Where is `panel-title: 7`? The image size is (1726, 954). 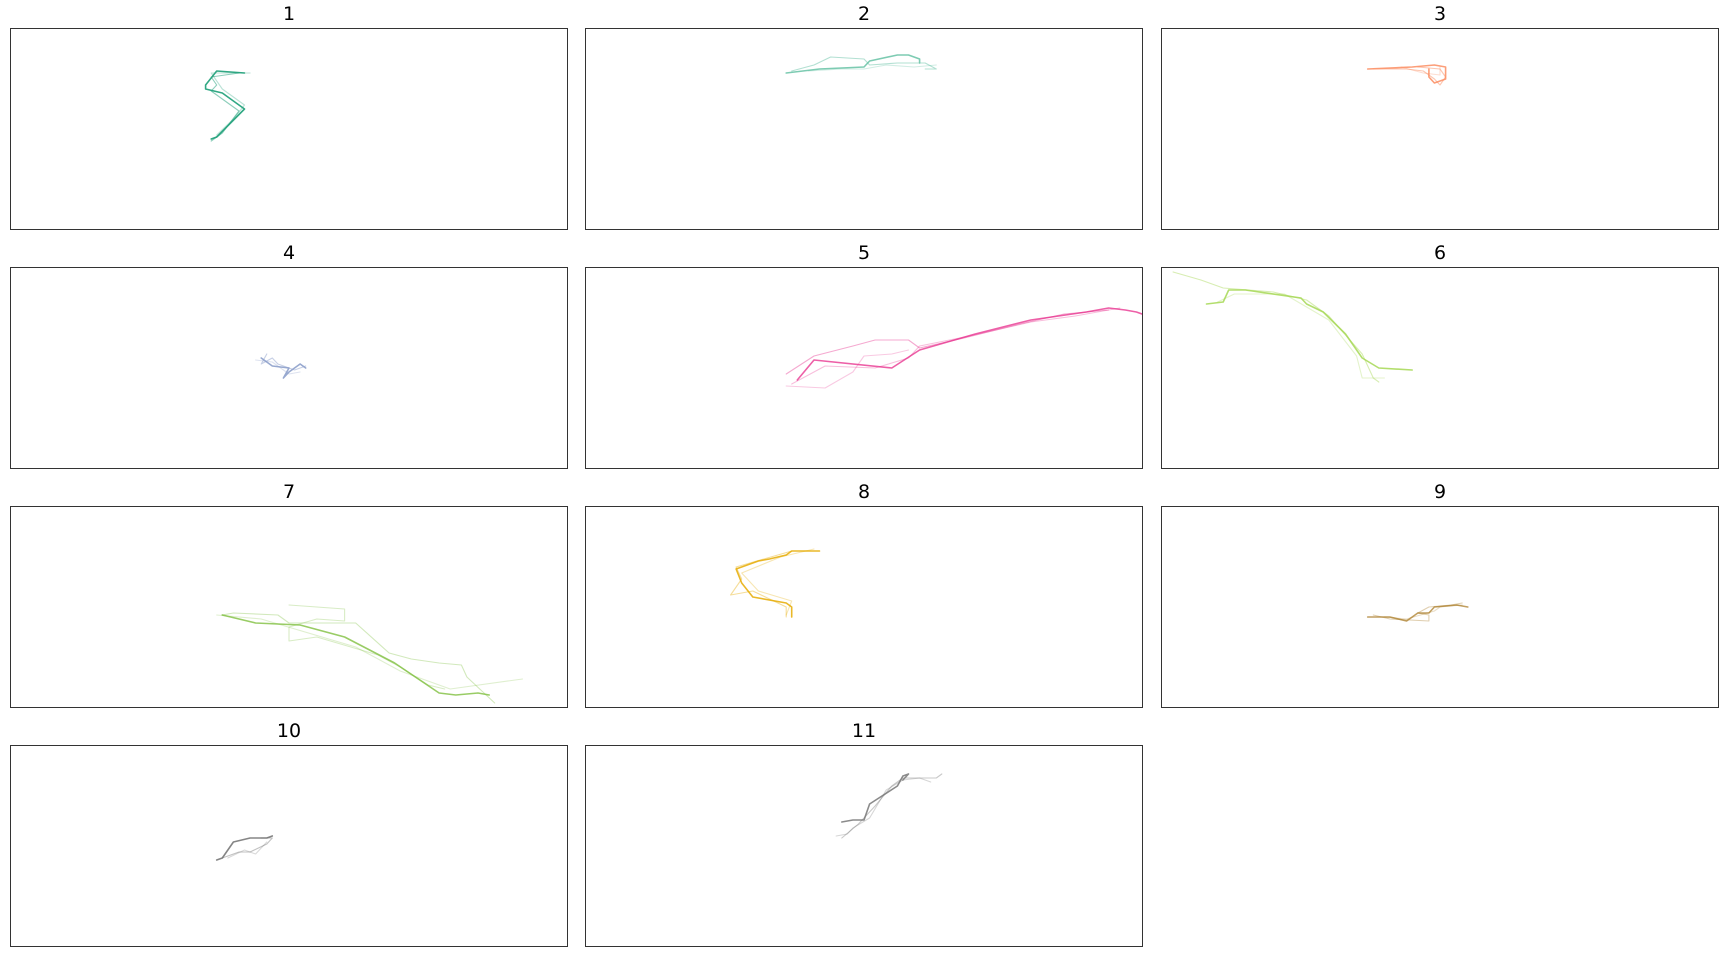 panel-title: 7 is located at coordinates (289, 492).